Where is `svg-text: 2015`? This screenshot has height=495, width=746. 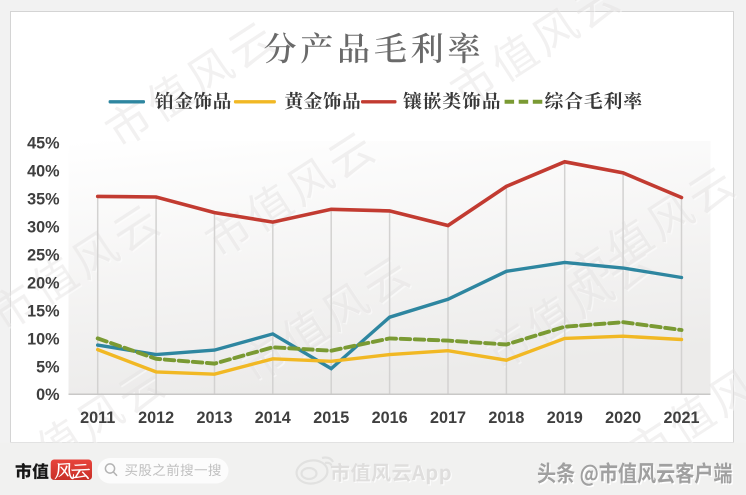
svg-text: 2015 is located at coordinates (331, 418).